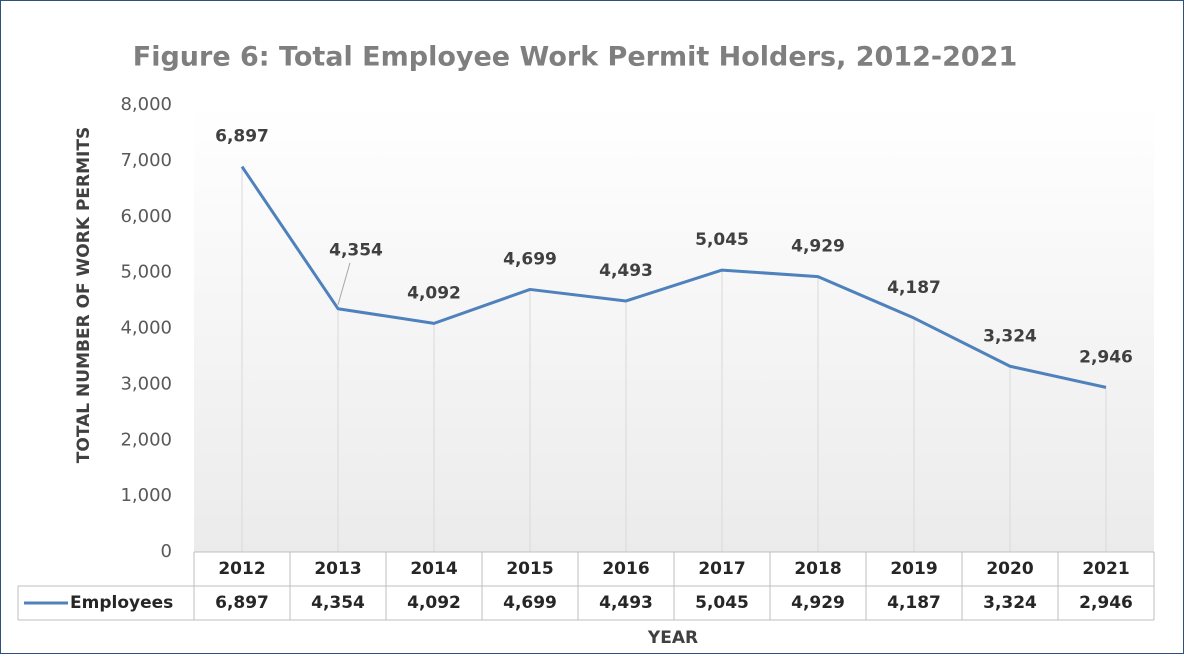  What do you see at coordinates (146, 439) in the screenshot?
I see `y-tick-label: 2,000` at bounding box center [146, 439].